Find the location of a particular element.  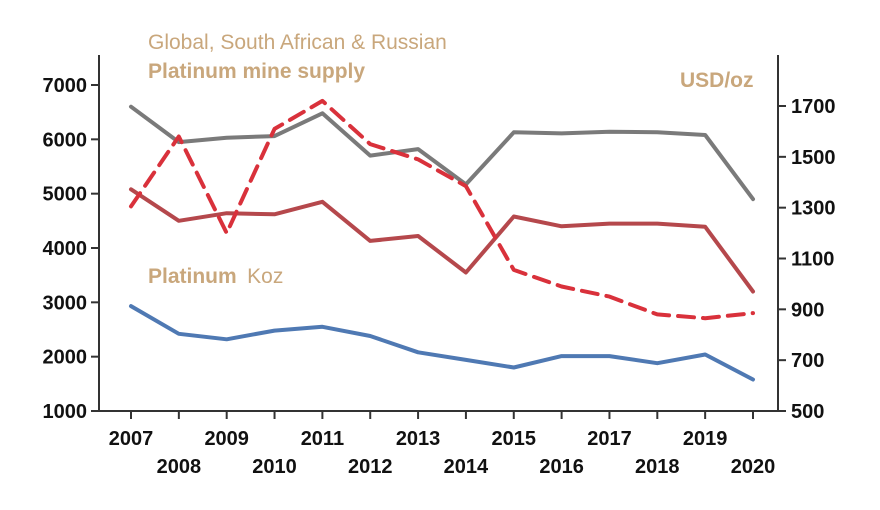

right-axis-unit: USD/oz is located at coordinates (717, 80).